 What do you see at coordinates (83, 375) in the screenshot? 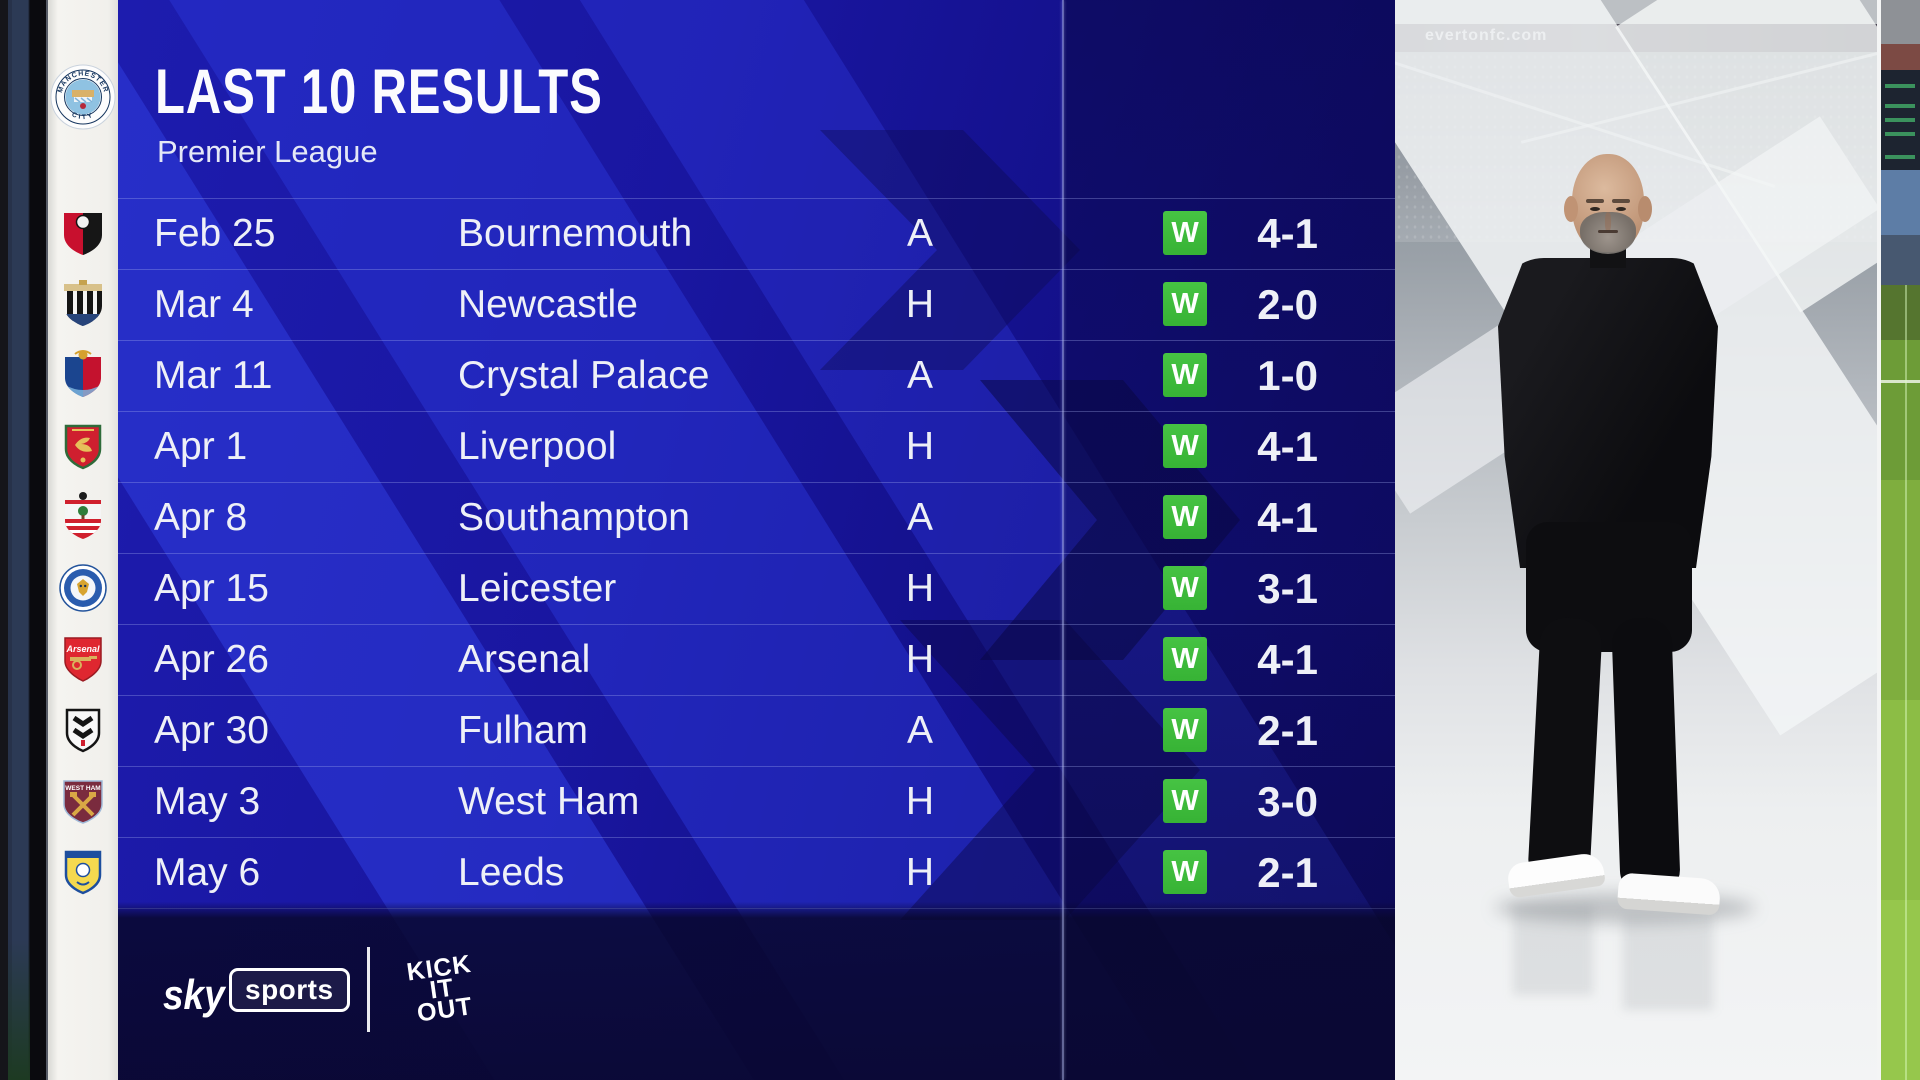
I see `crest-crystal-palace-icon` at bounding box center [83, 375].